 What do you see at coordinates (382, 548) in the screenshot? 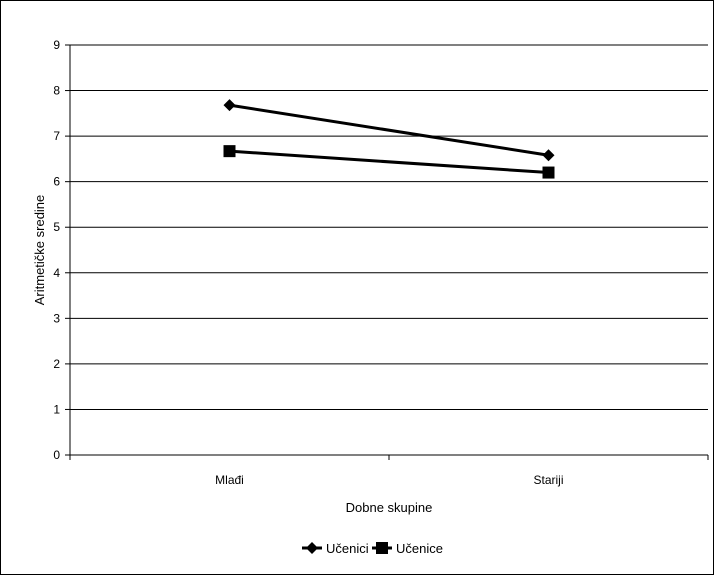
I see `legend-marker-square` at bounding box center [382, 548].